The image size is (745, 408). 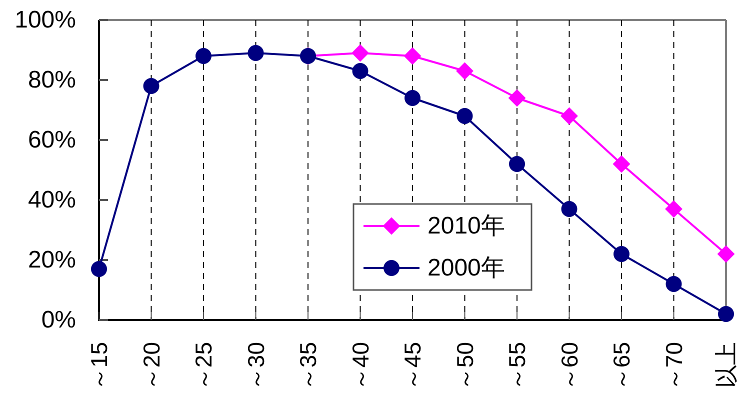 I want to click on y-tick-label: 40%, so click(x=52, y=200).